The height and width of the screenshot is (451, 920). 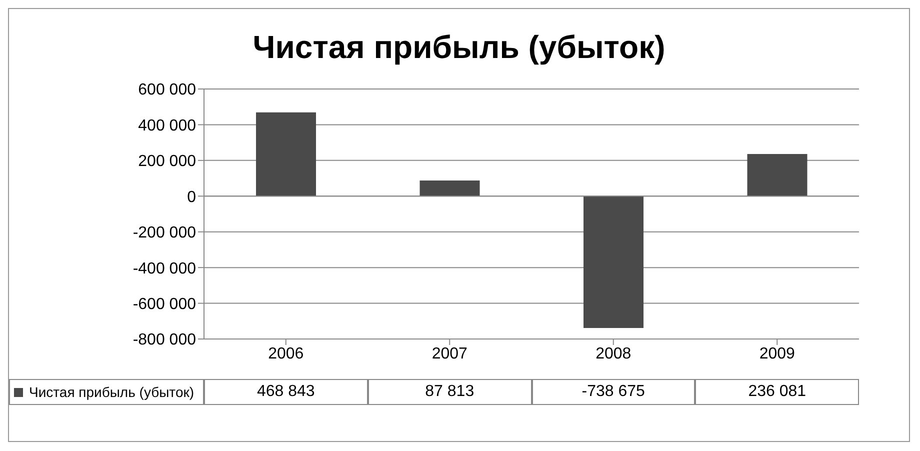 I want to click on data-label: -738 675, so click(x=614, y=392).